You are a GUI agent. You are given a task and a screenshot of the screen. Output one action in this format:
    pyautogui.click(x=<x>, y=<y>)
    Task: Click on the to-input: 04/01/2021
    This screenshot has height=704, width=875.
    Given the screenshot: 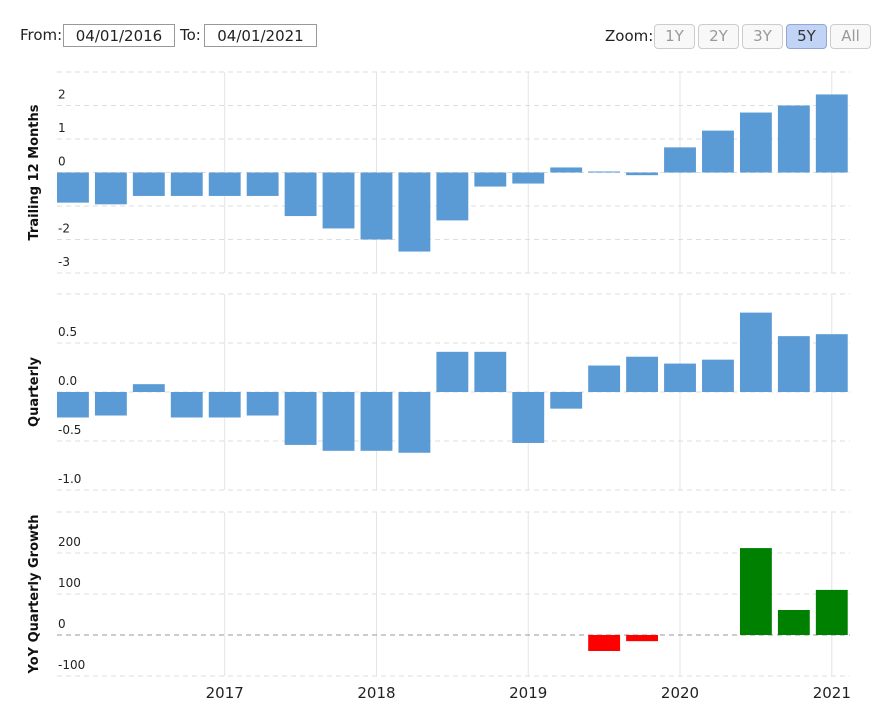 What is the action you would take?
    pyautogui.click(x=260, y=35)
    